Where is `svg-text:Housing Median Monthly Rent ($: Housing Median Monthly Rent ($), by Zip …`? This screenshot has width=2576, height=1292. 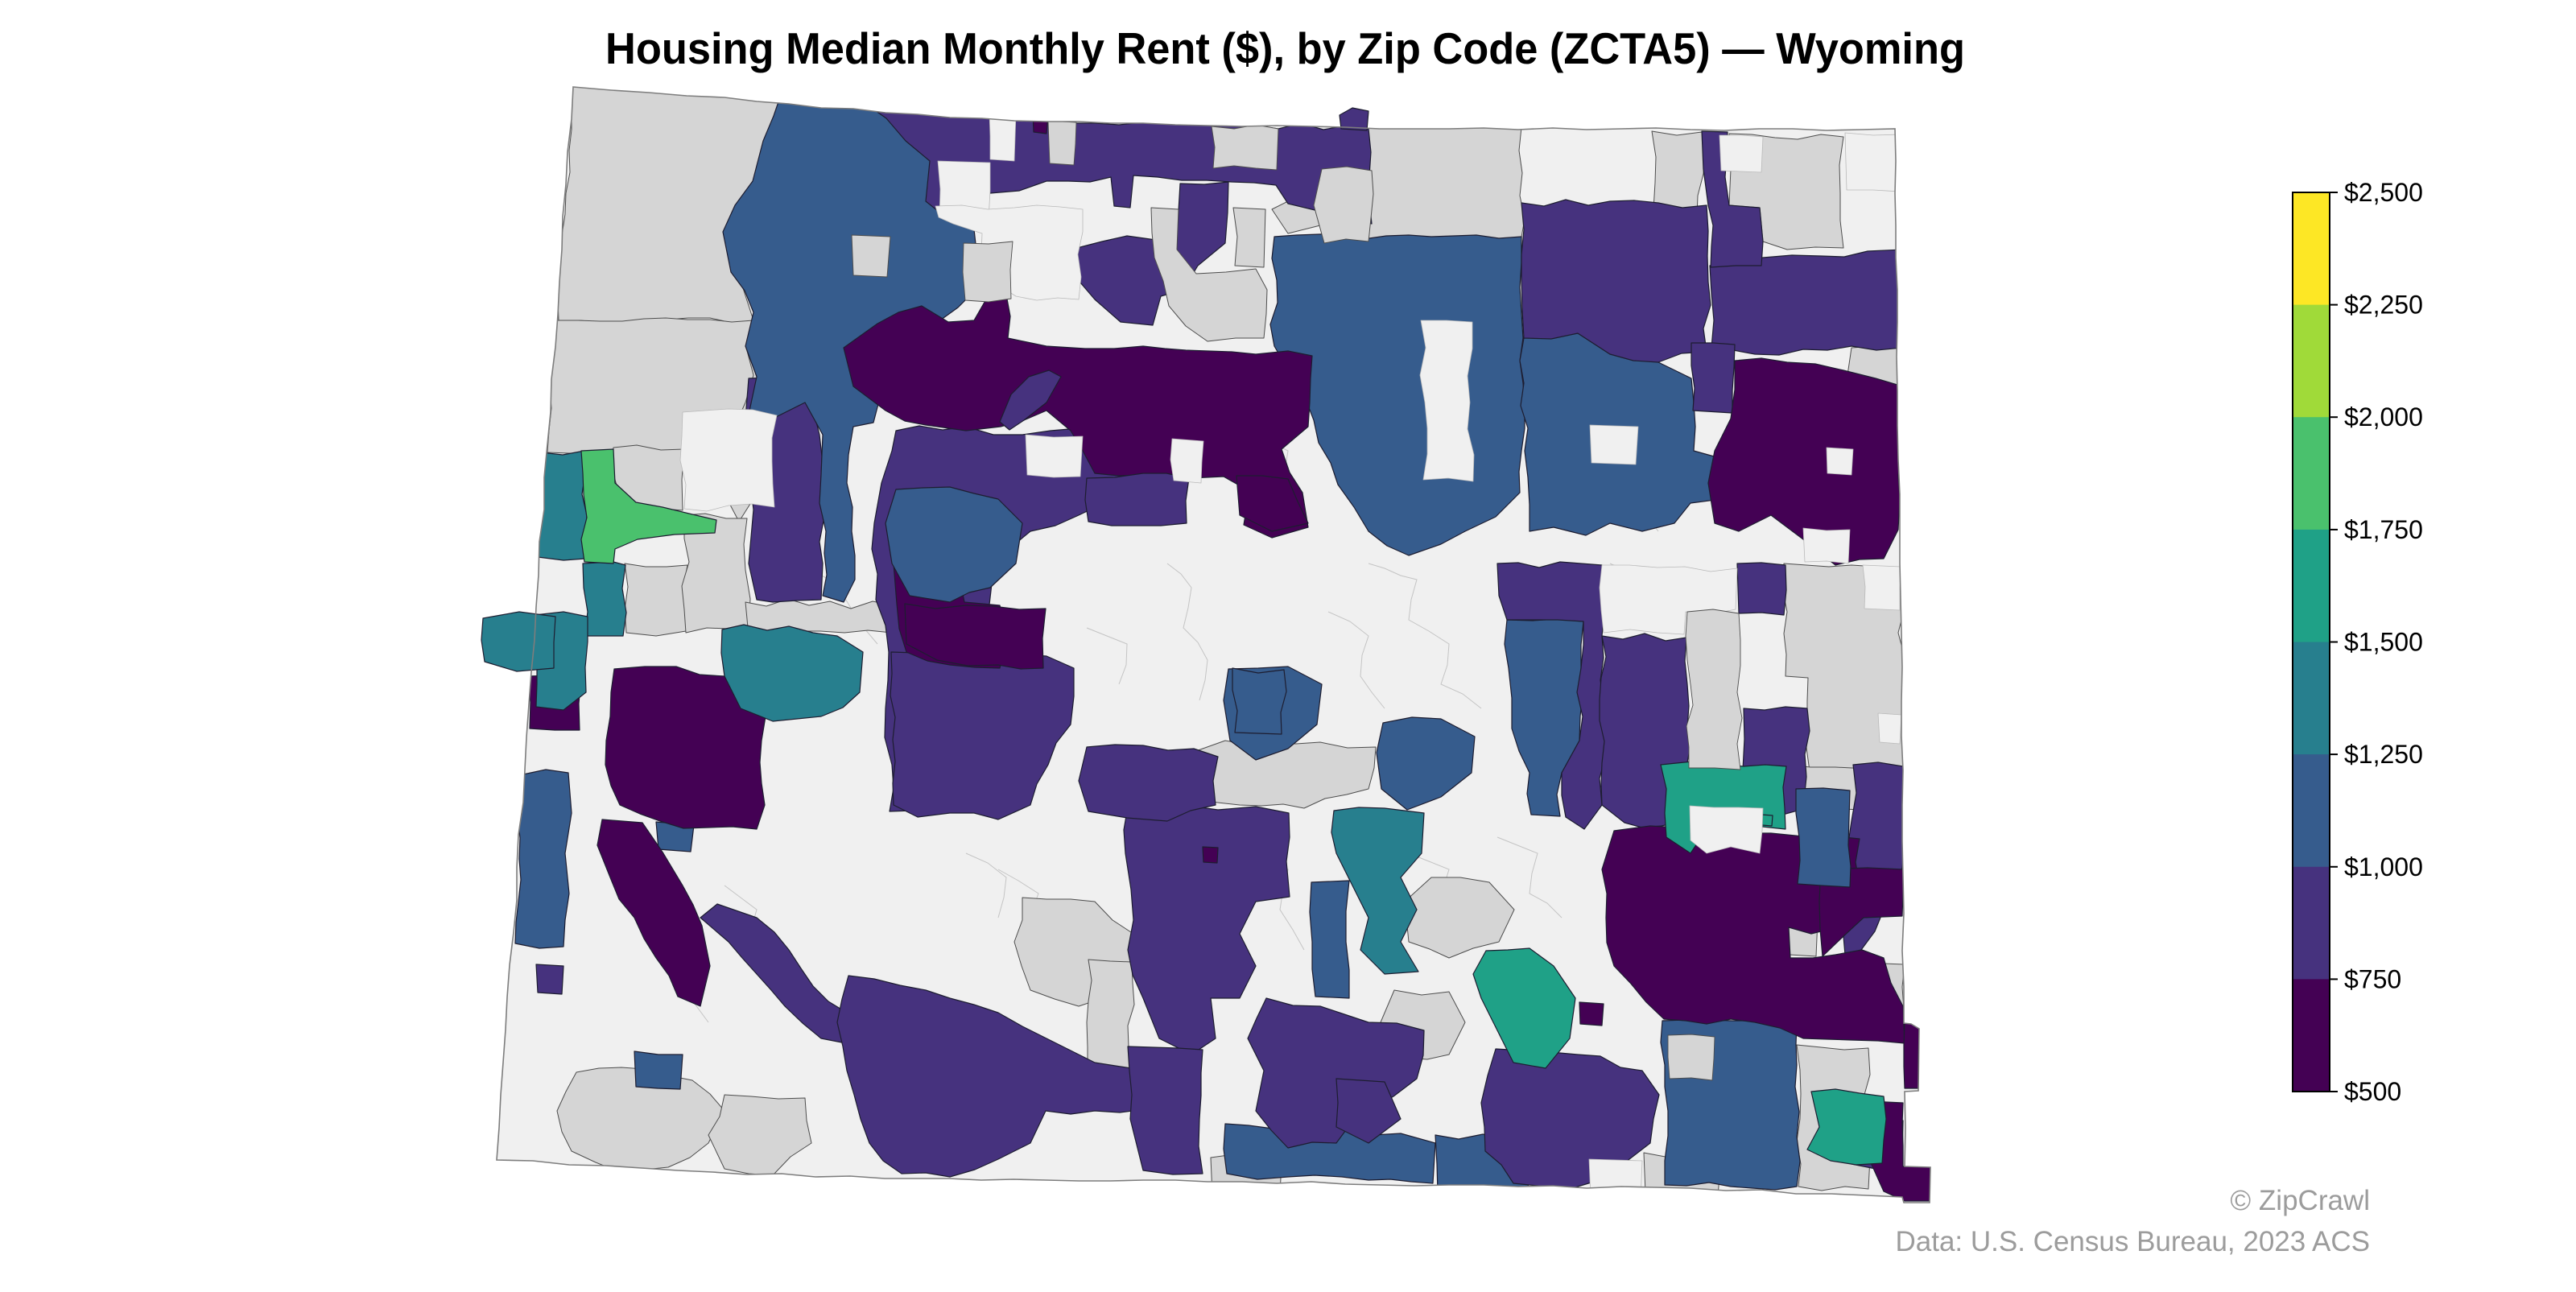 svg-text:Housing Median Monthly Rent ($: Housing Median Monthly Rent ($), by Zip … is located at coordinates (1285, 48).